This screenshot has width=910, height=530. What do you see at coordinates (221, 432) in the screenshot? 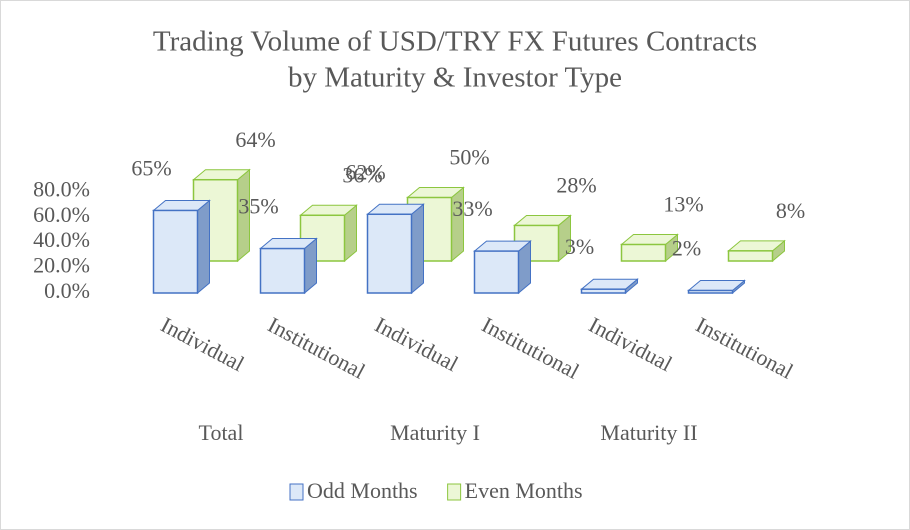
I see `group-label: Total` at bounding box center [221, 432].